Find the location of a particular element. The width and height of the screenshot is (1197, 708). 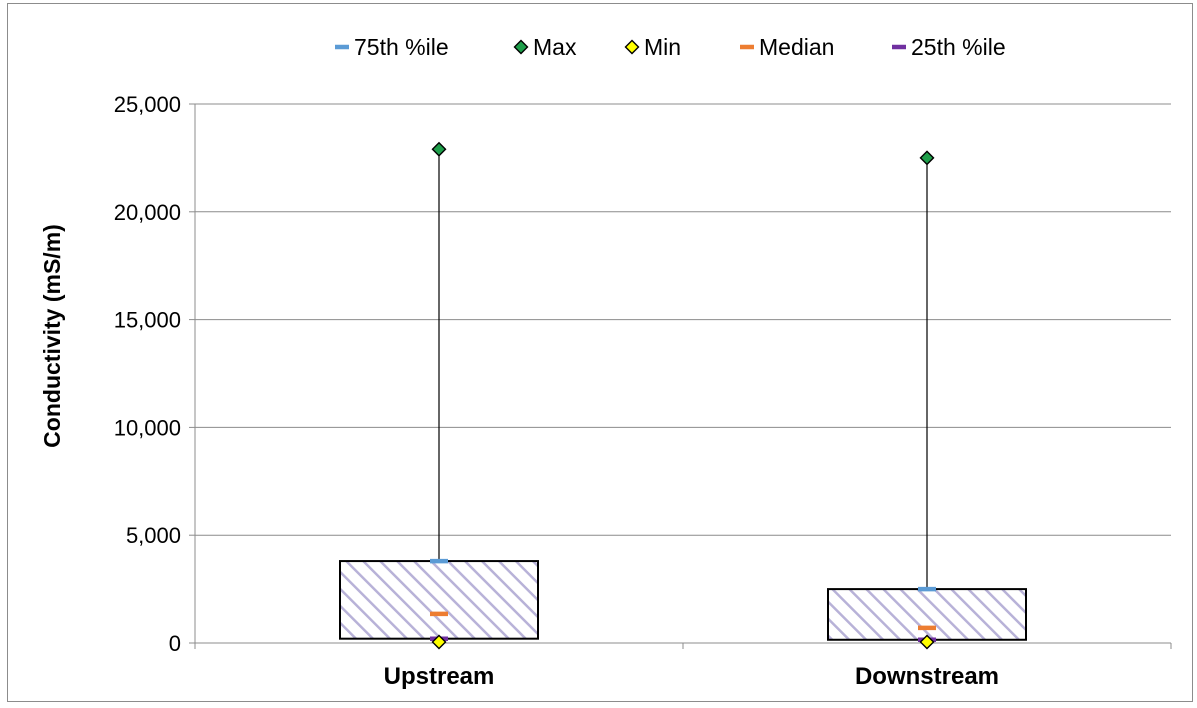

y-tick-label: 10,000 is located at coordinates (147, 427).